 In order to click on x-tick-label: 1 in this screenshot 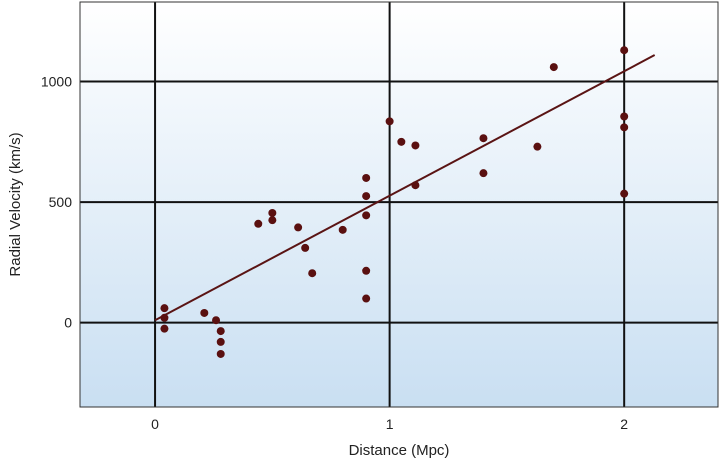, I will do `click(390, 424)`.